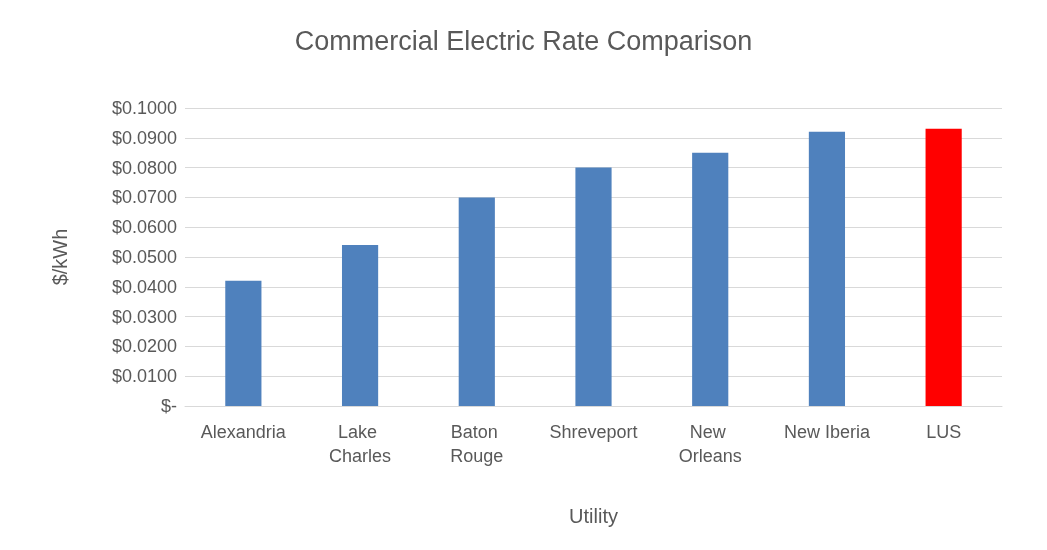 This screenshot has height=550, width=1047. What do you see at coordinates (593, 516) in the screenshot?
I see `x-axis-title: Utility` at bounding box center [593, 516].